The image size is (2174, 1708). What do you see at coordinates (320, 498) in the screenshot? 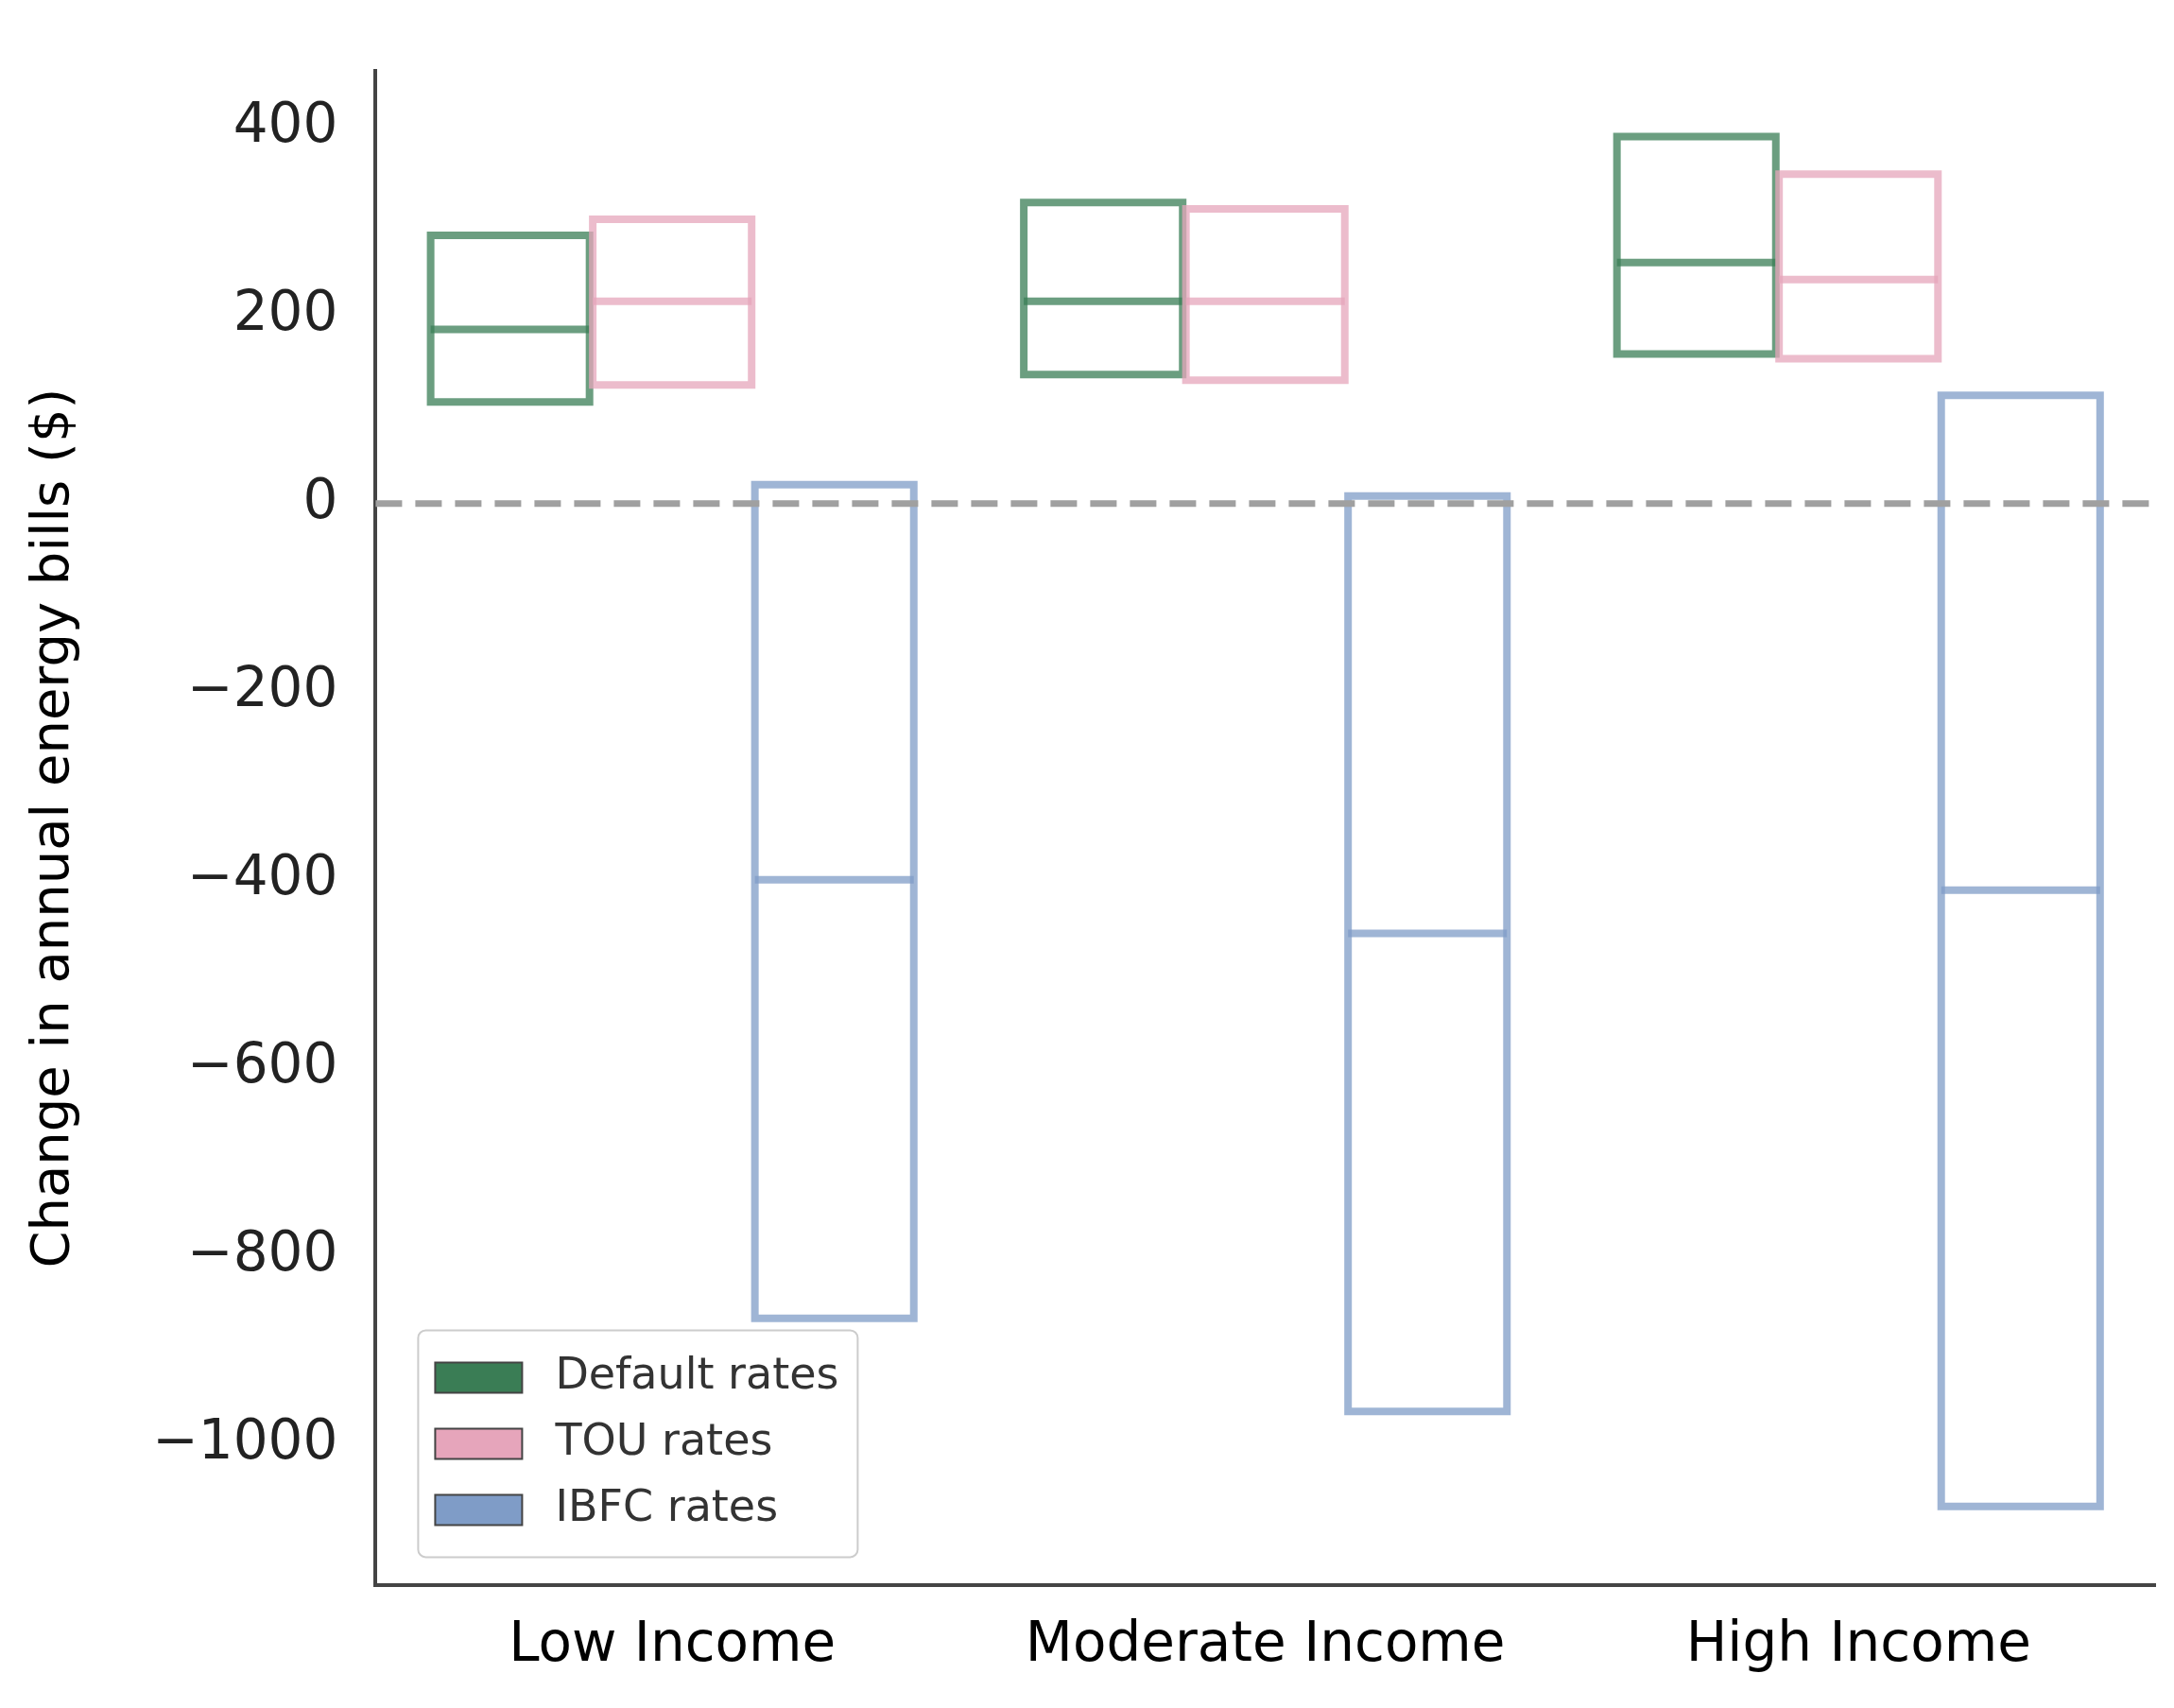
I see `y-tick-label: 0` at bounding box center [320, 498].